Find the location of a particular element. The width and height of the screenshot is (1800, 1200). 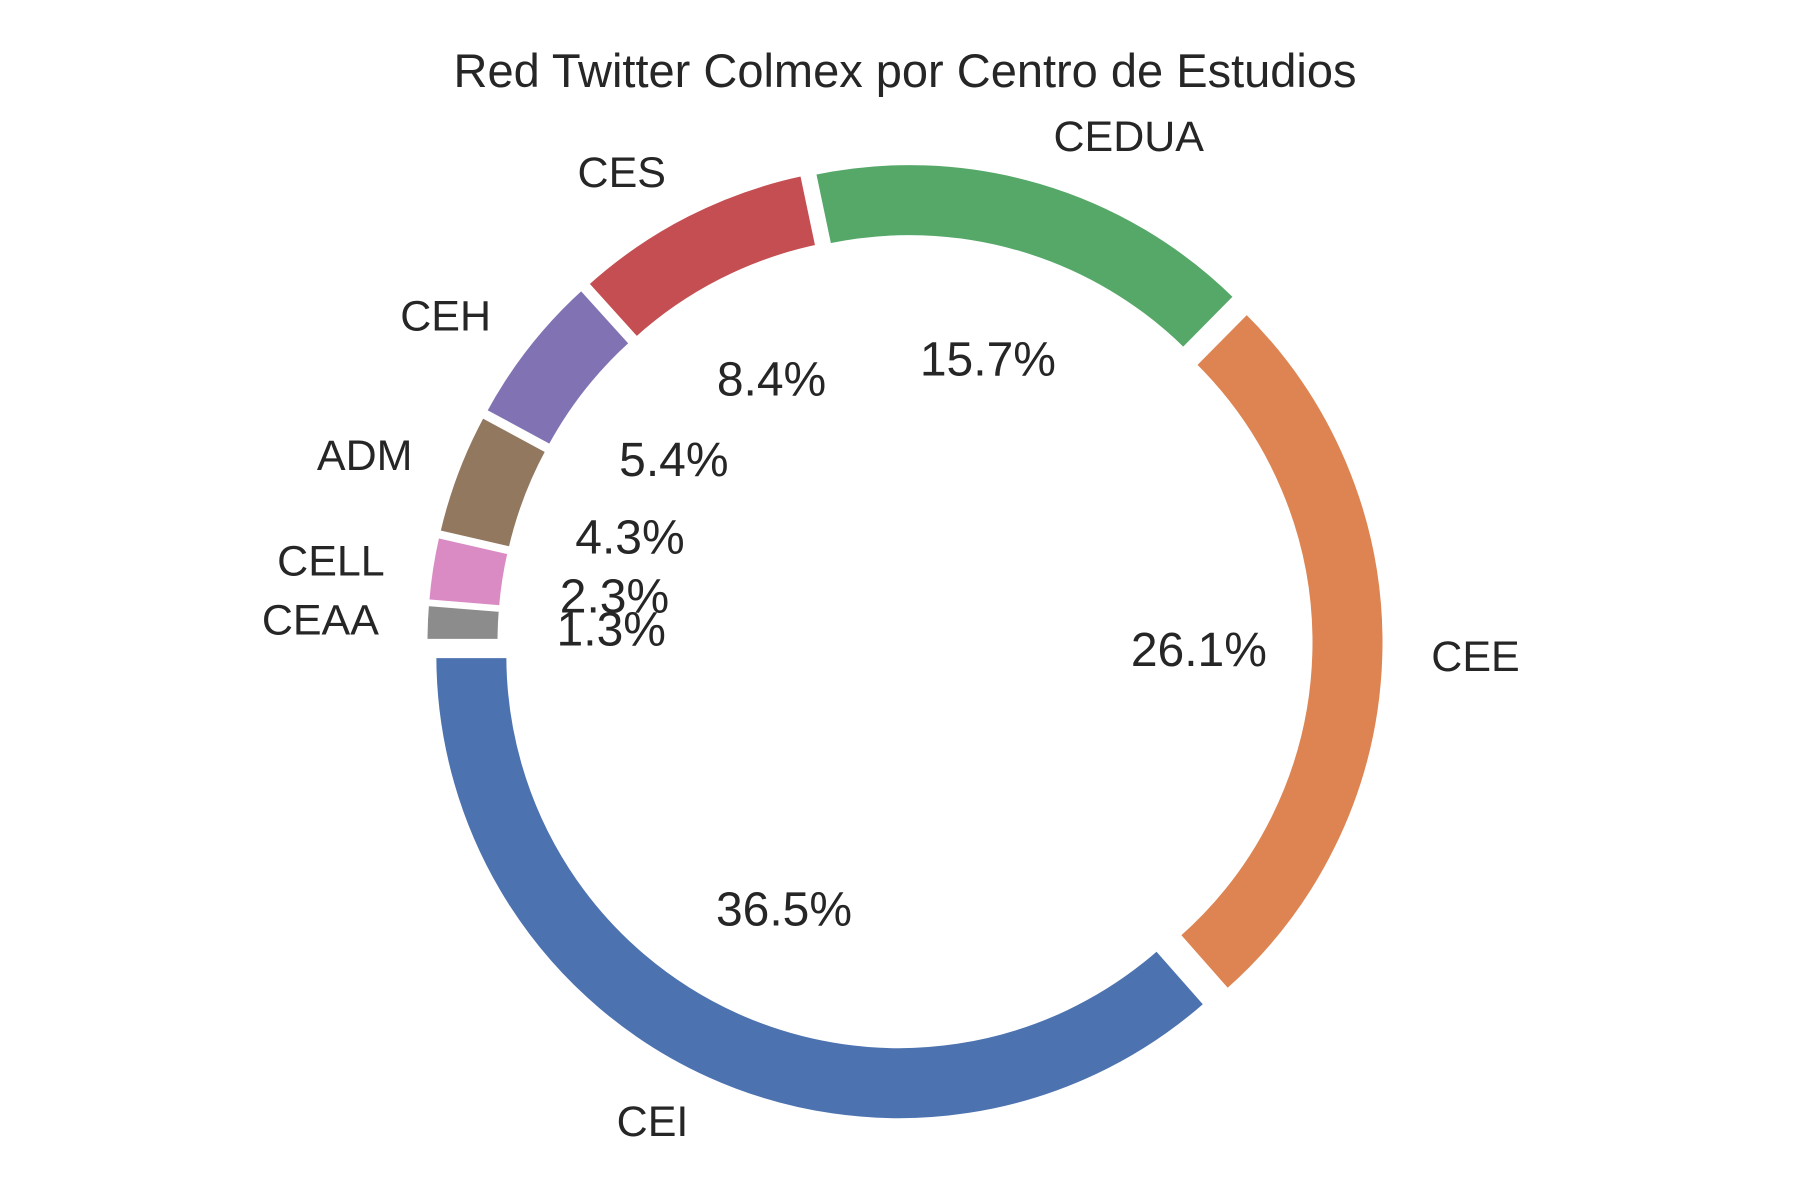

slice-ceaa is located at coordinates (463, 622).